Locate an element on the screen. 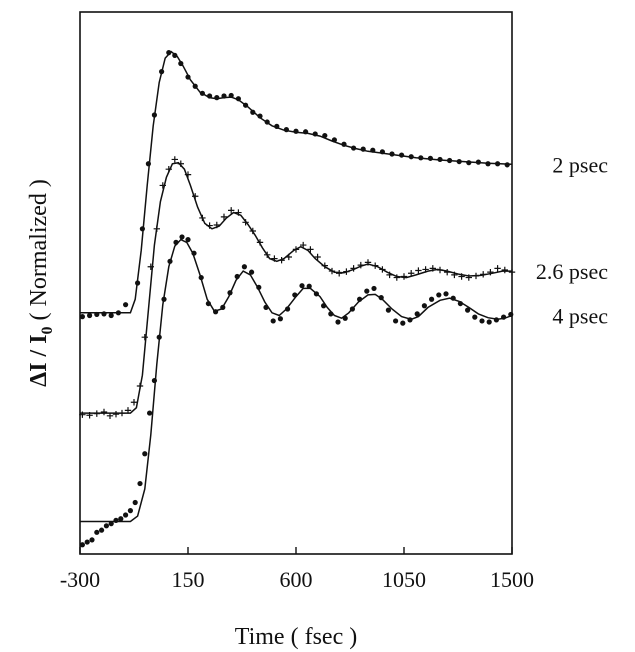 The image size is (635, 652). y-axis-label-suffix: ( Normalized ) is located at coordinates (39, 252).